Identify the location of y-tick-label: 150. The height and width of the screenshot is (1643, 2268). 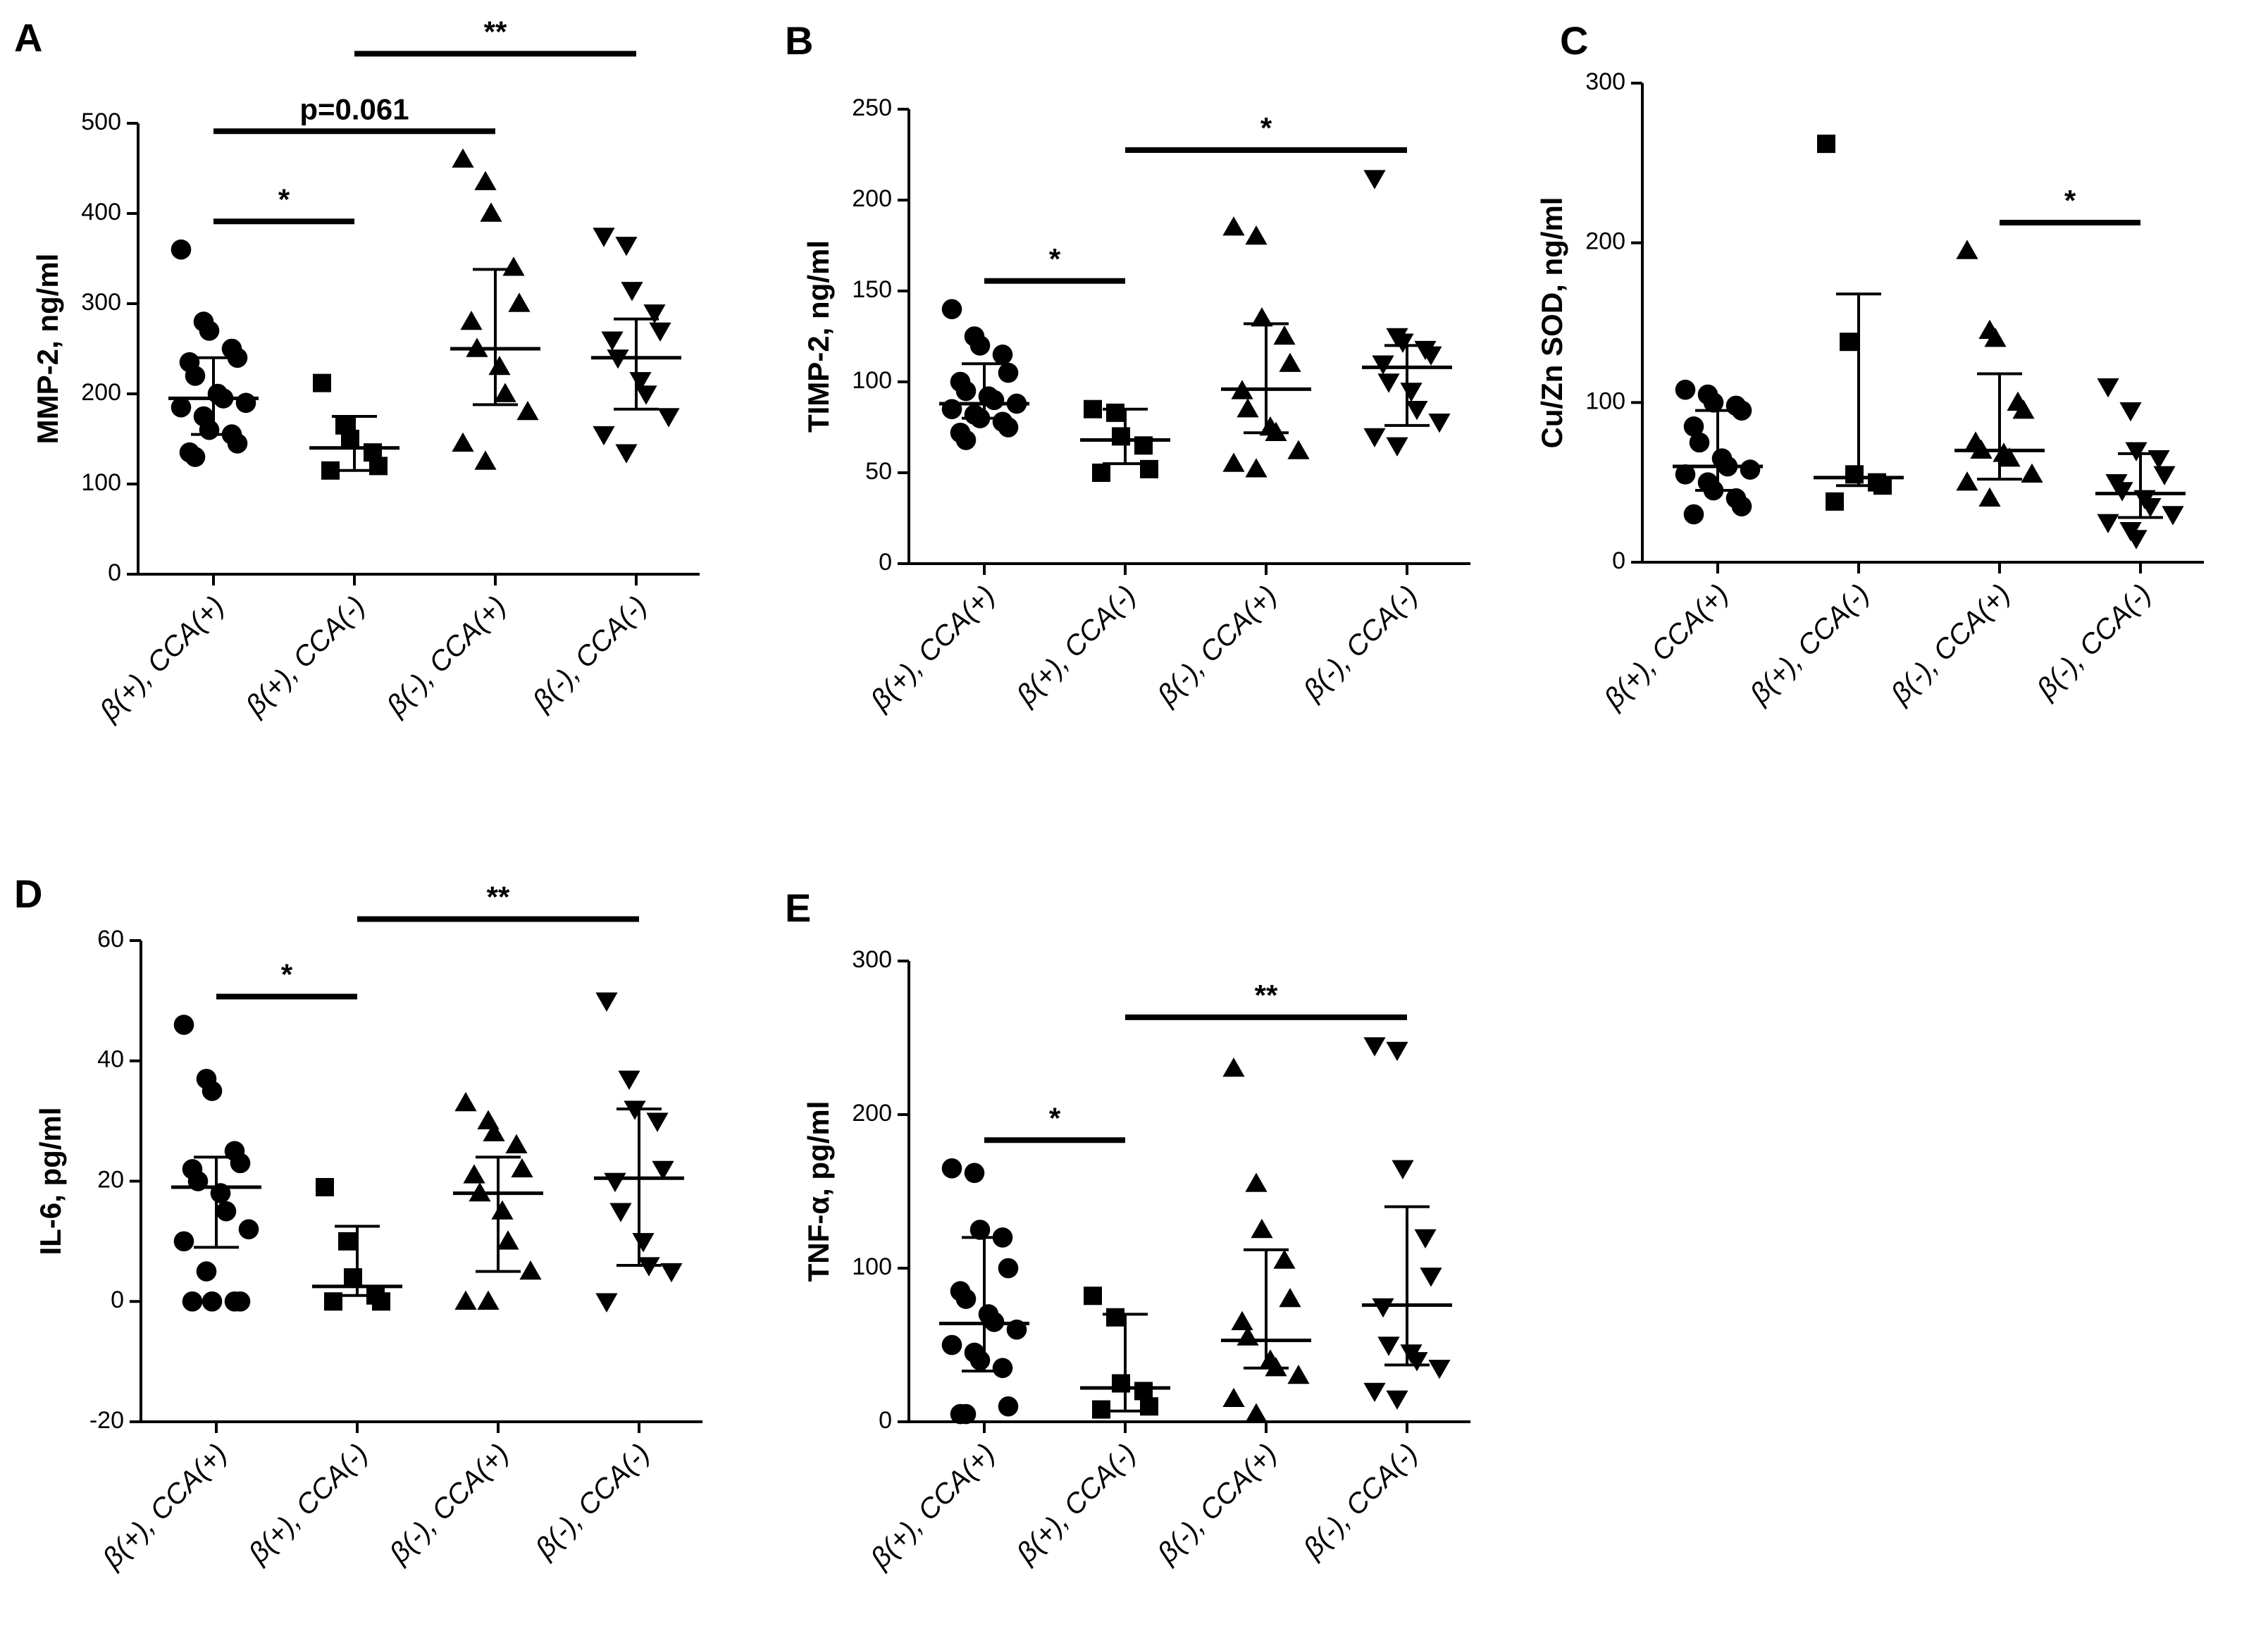
(872, 290).